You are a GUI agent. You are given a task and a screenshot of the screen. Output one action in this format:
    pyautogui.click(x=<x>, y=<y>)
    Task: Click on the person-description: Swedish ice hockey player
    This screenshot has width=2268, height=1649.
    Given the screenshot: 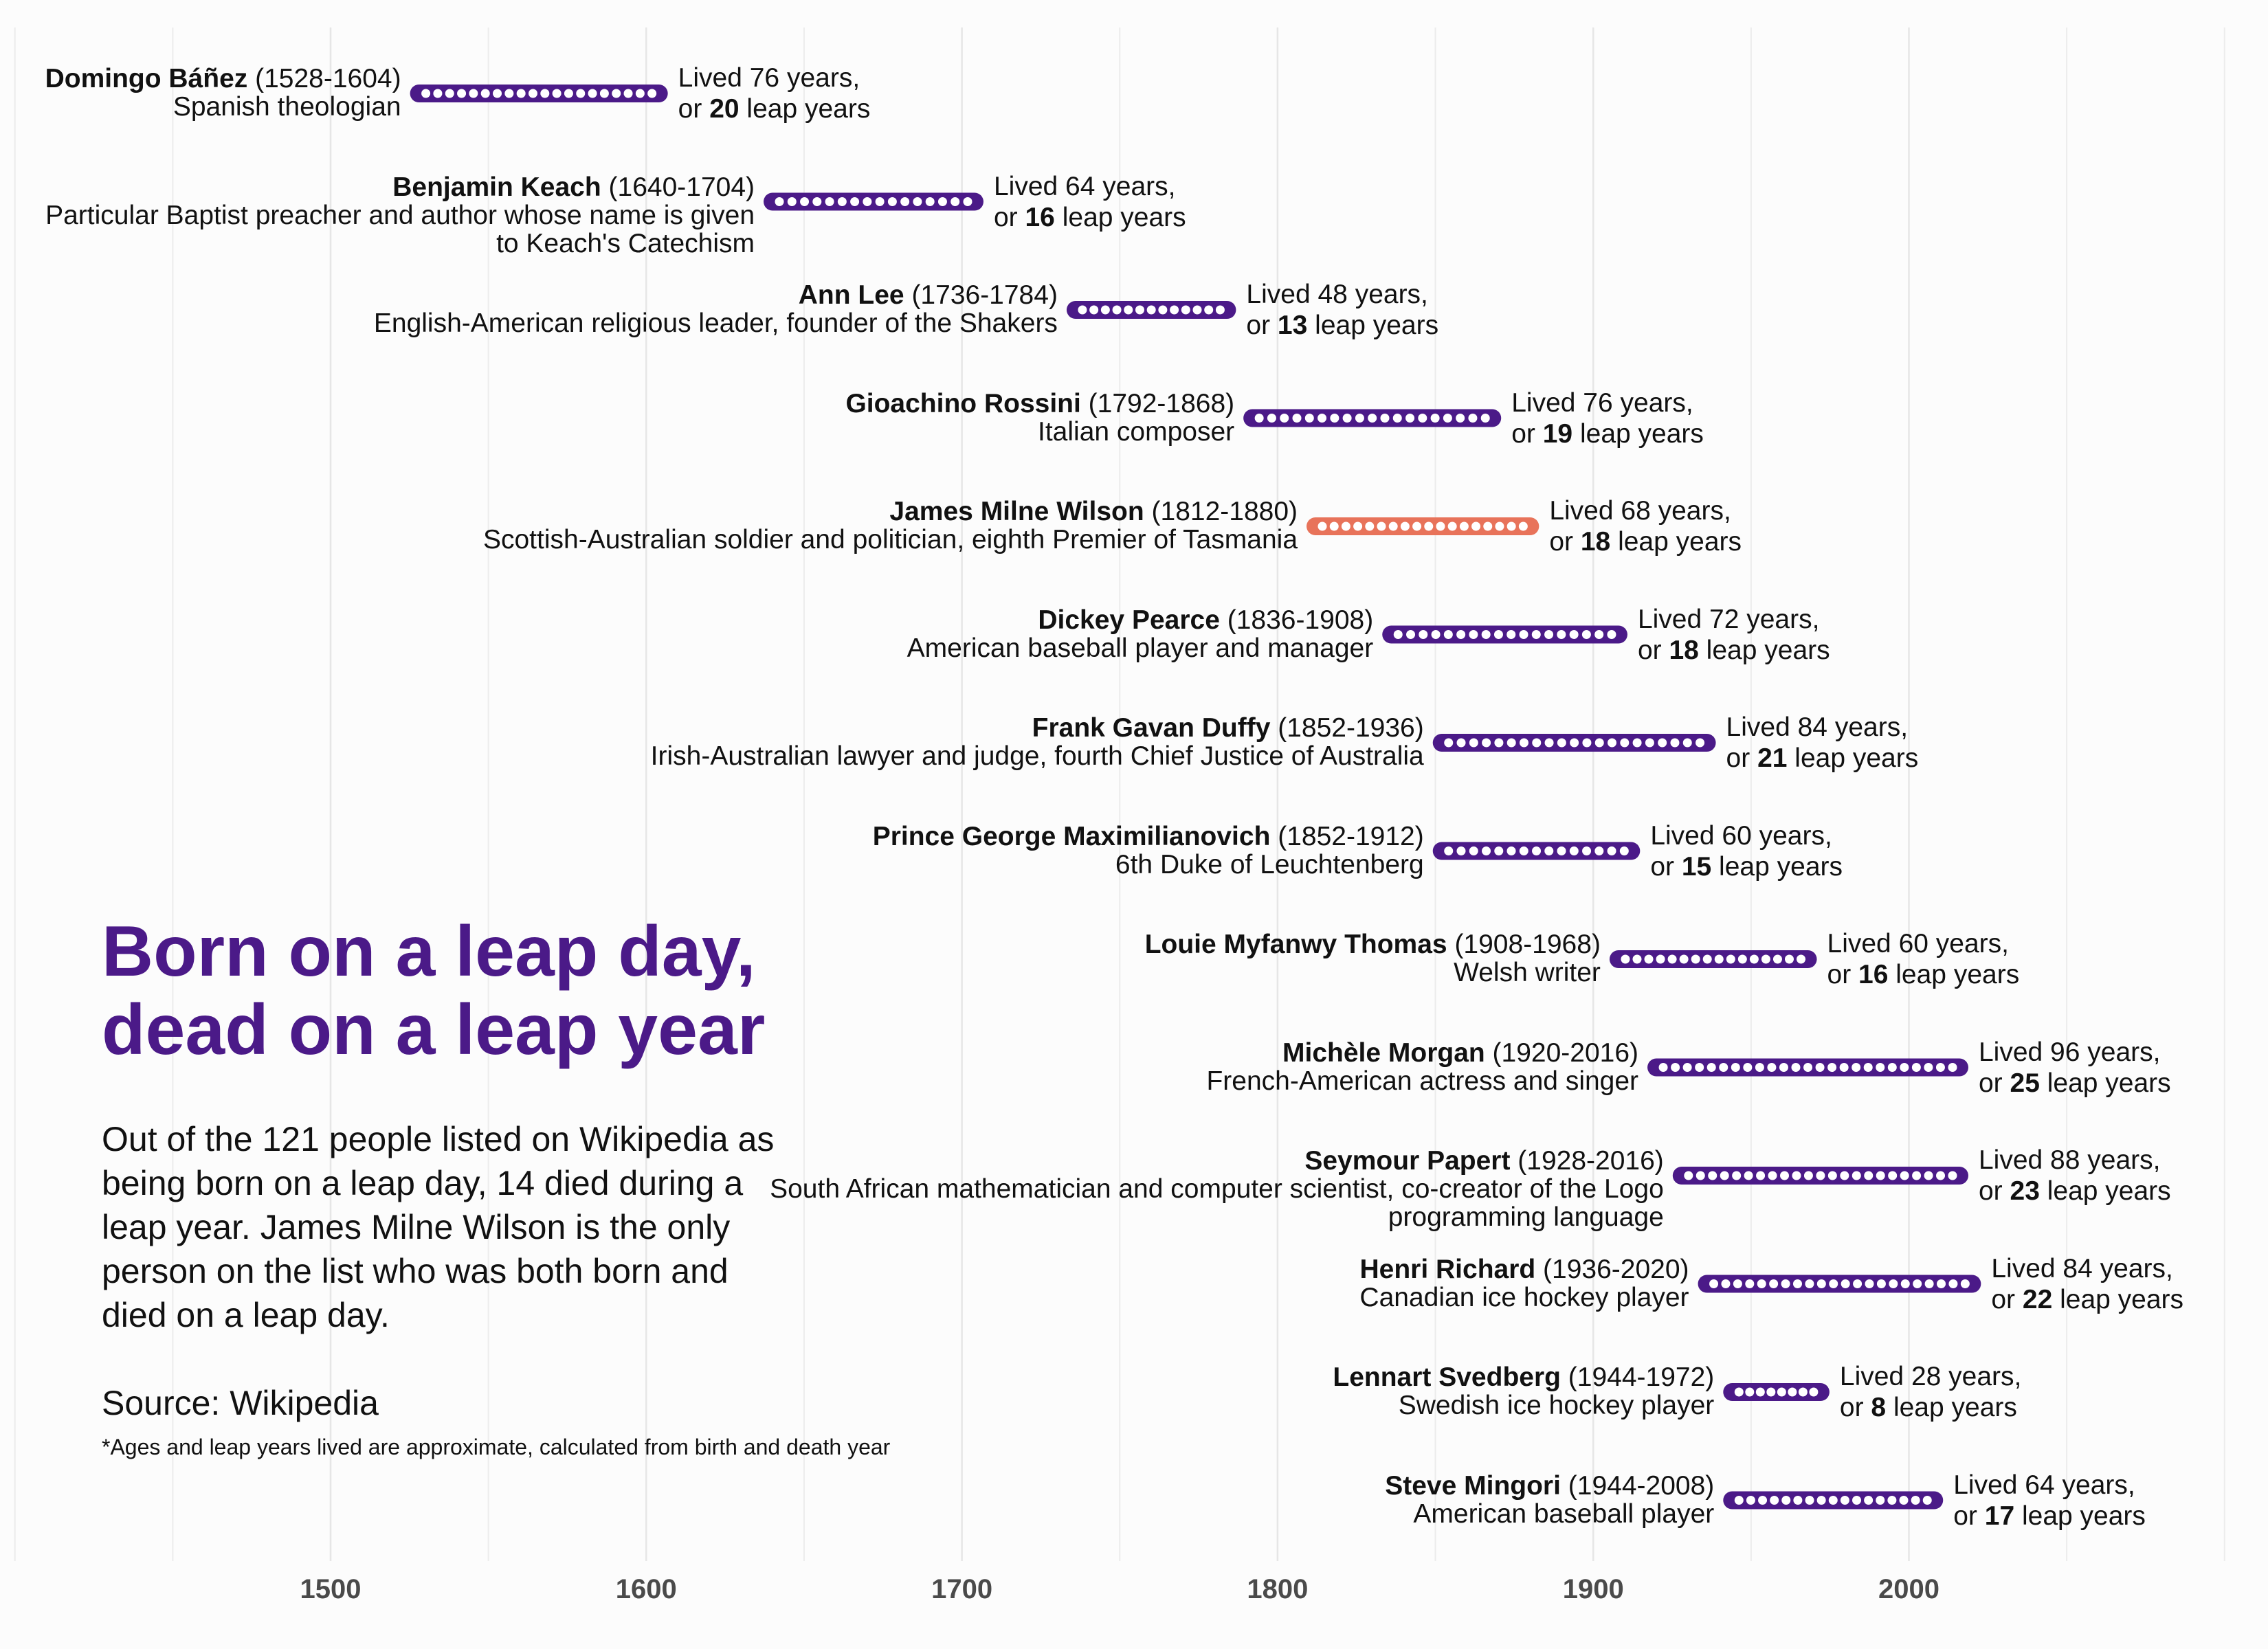 What is the action you would take?
    pyautogui.click(x=1556, y=1405)
    